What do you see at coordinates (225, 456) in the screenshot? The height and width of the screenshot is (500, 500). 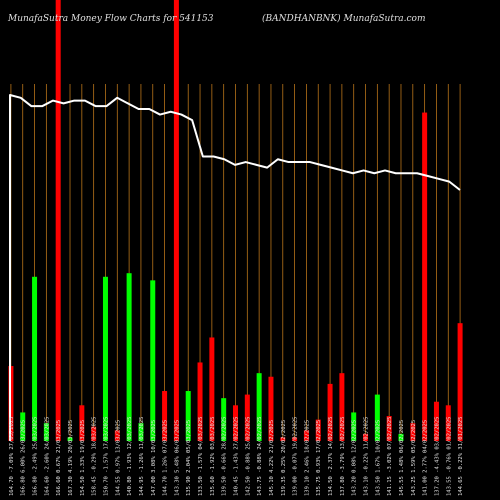 I see `x-tick-label: 139.50 -0.66% 28/02/2025` at bounding box center [225, 456].